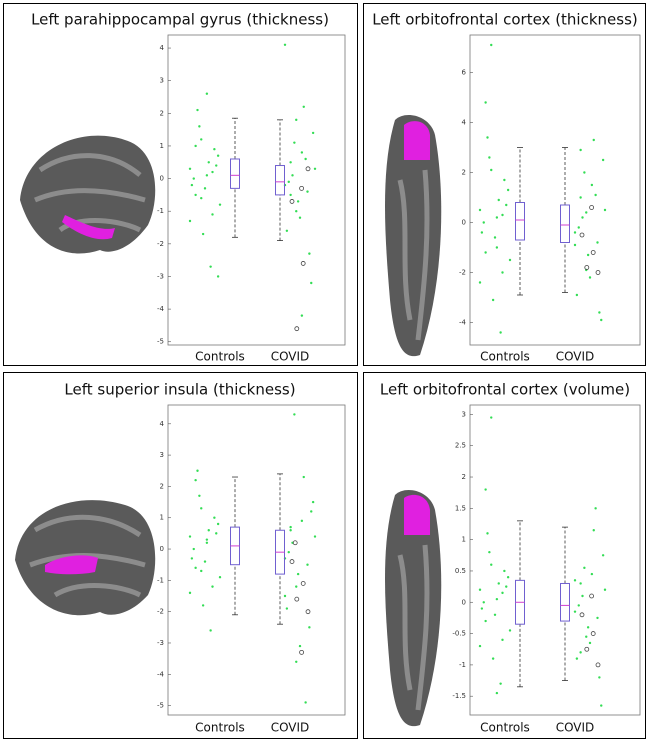 The width and height of the screenshot is (649, 747). What do you see at coordinates (161, 674) in the screenshot?
I see `y-tick-label: -4` at bounding box center [161, 674].